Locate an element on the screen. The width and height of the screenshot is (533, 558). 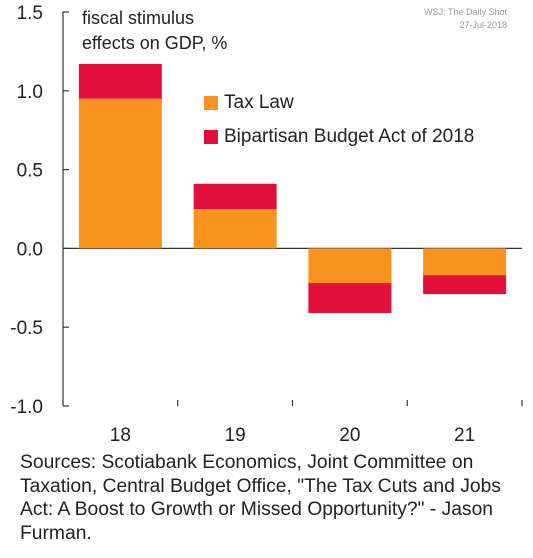
x-tick-label: 21 is located at coordinates (464, 435).